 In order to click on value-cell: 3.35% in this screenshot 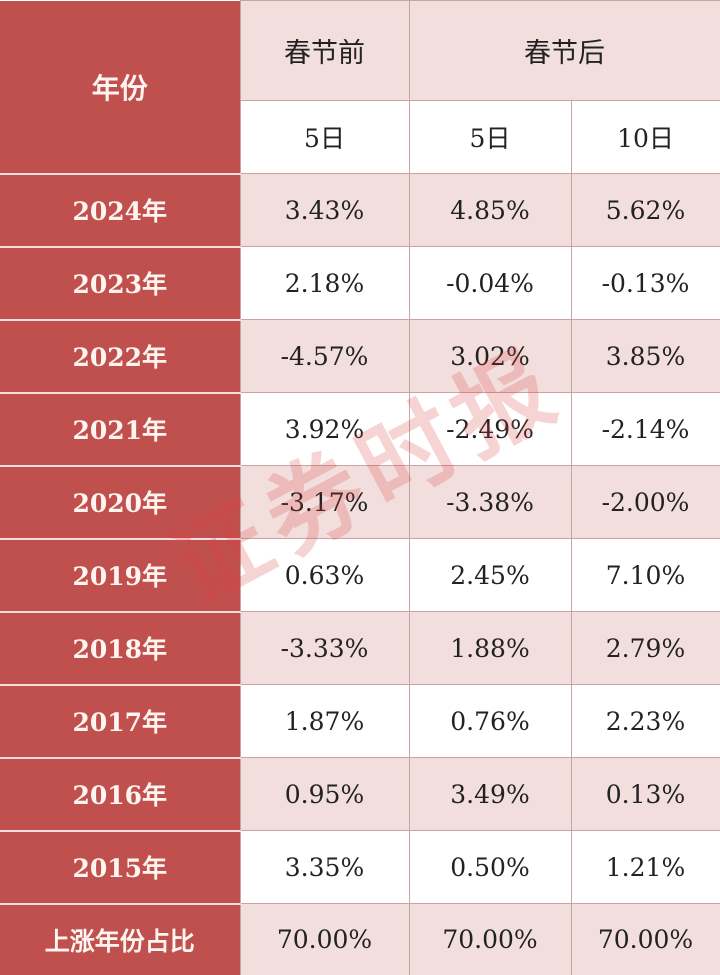, I will do `click(324, 867)`.